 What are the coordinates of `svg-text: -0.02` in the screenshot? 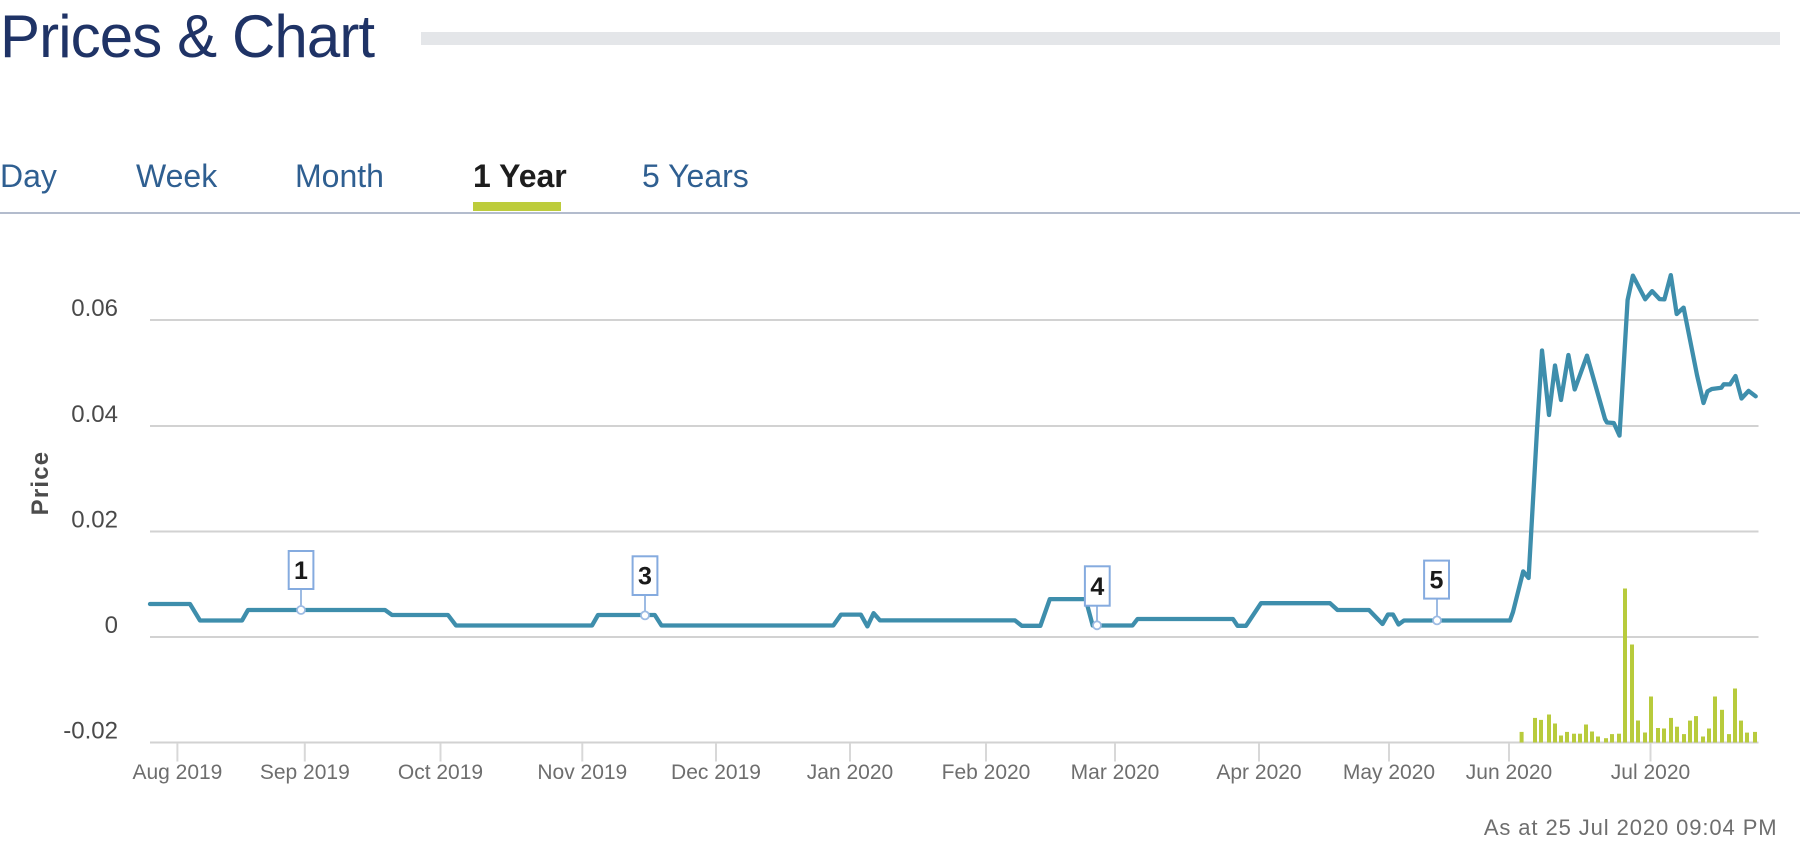 It's located at (90, 731).